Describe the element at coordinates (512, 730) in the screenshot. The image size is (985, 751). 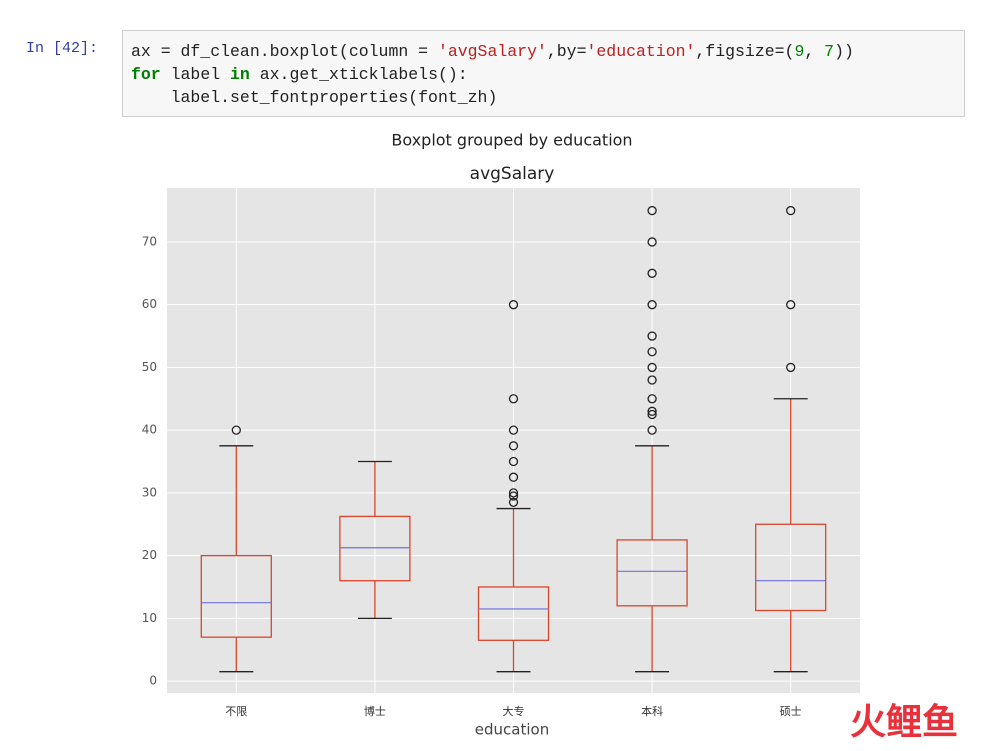
I see `x-axis-label: education` at that location.